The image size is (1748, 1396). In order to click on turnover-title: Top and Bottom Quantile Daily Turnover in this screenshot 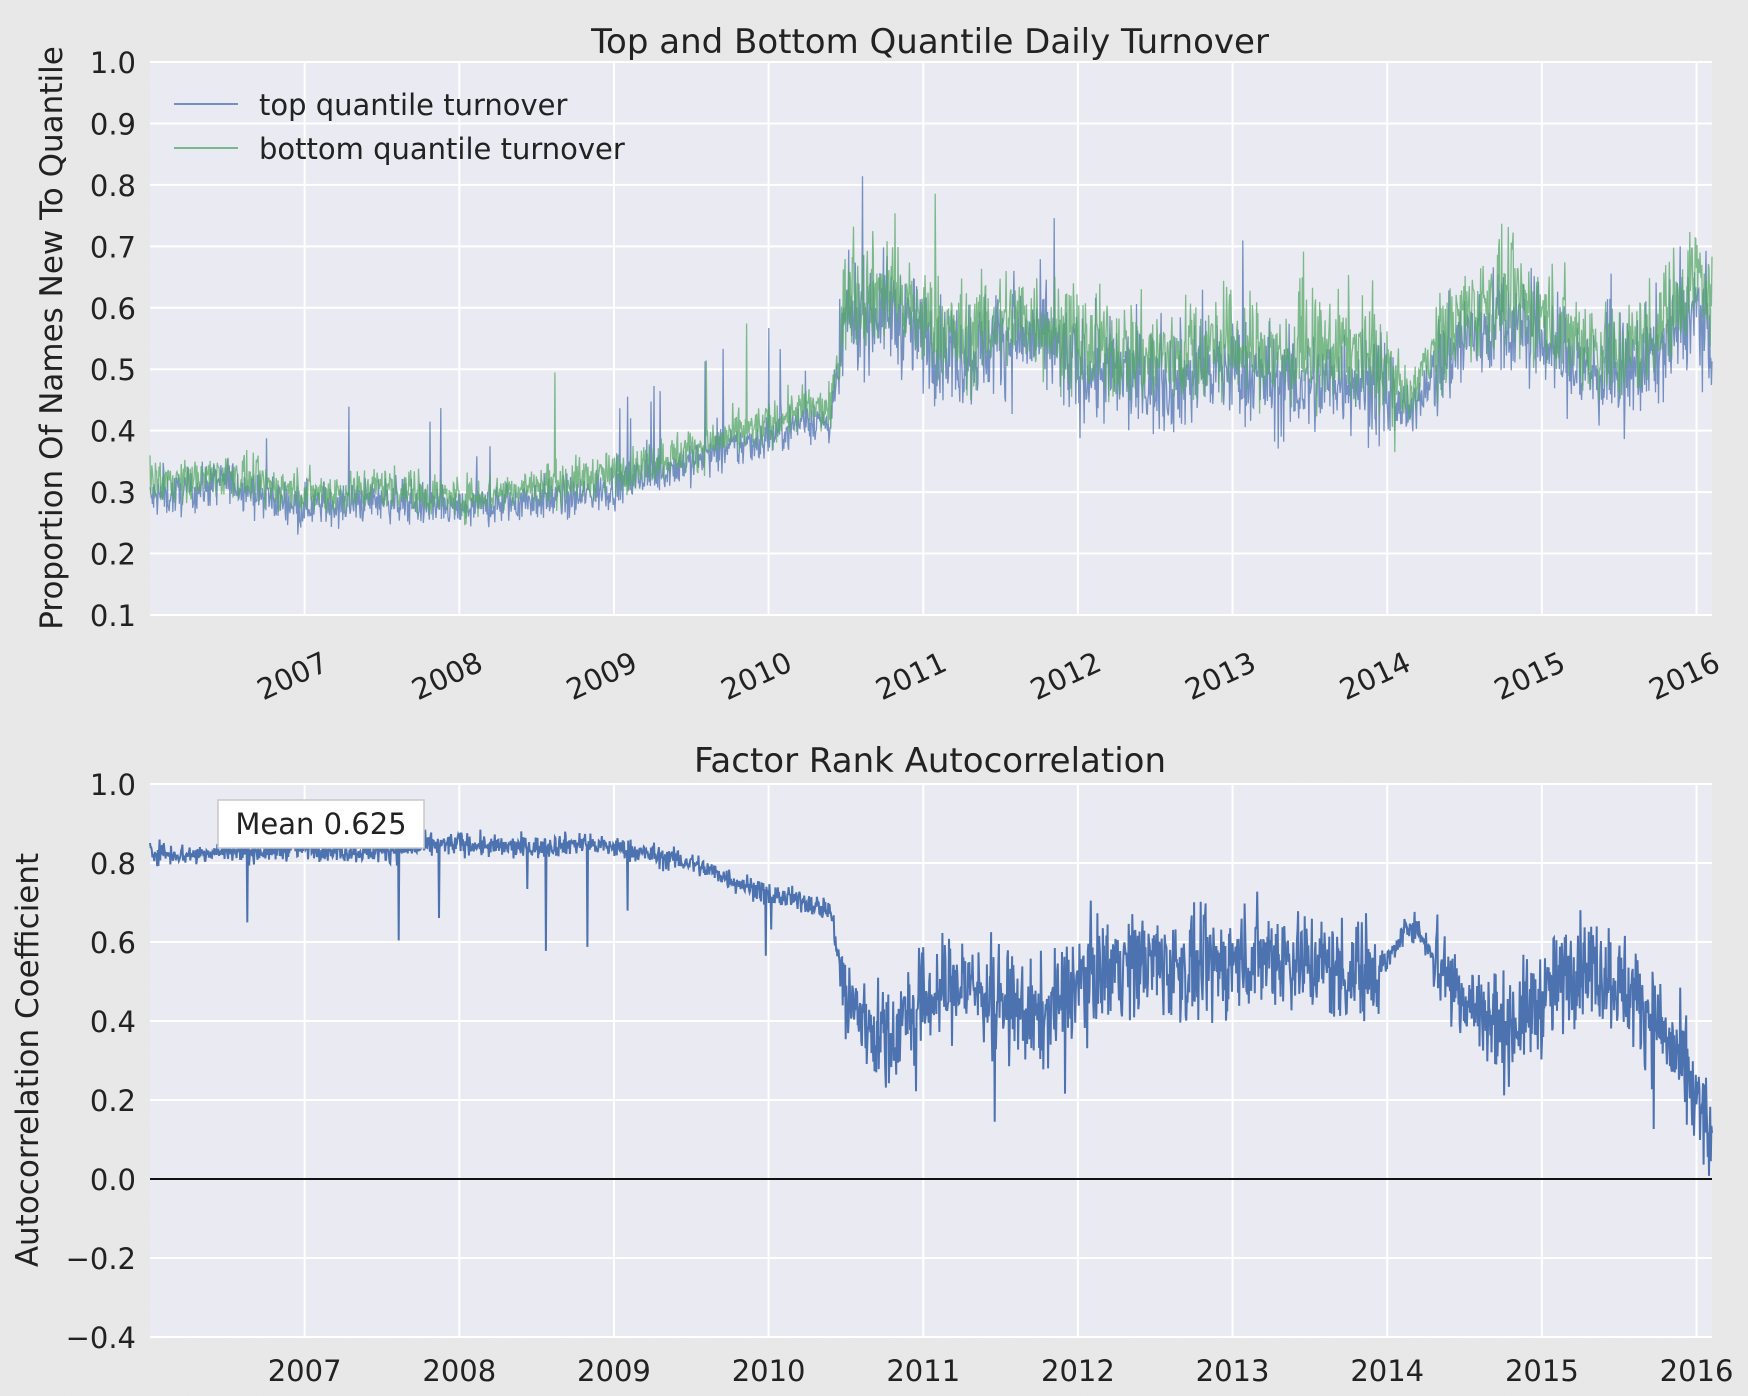, I will do `click(929, 42)`.